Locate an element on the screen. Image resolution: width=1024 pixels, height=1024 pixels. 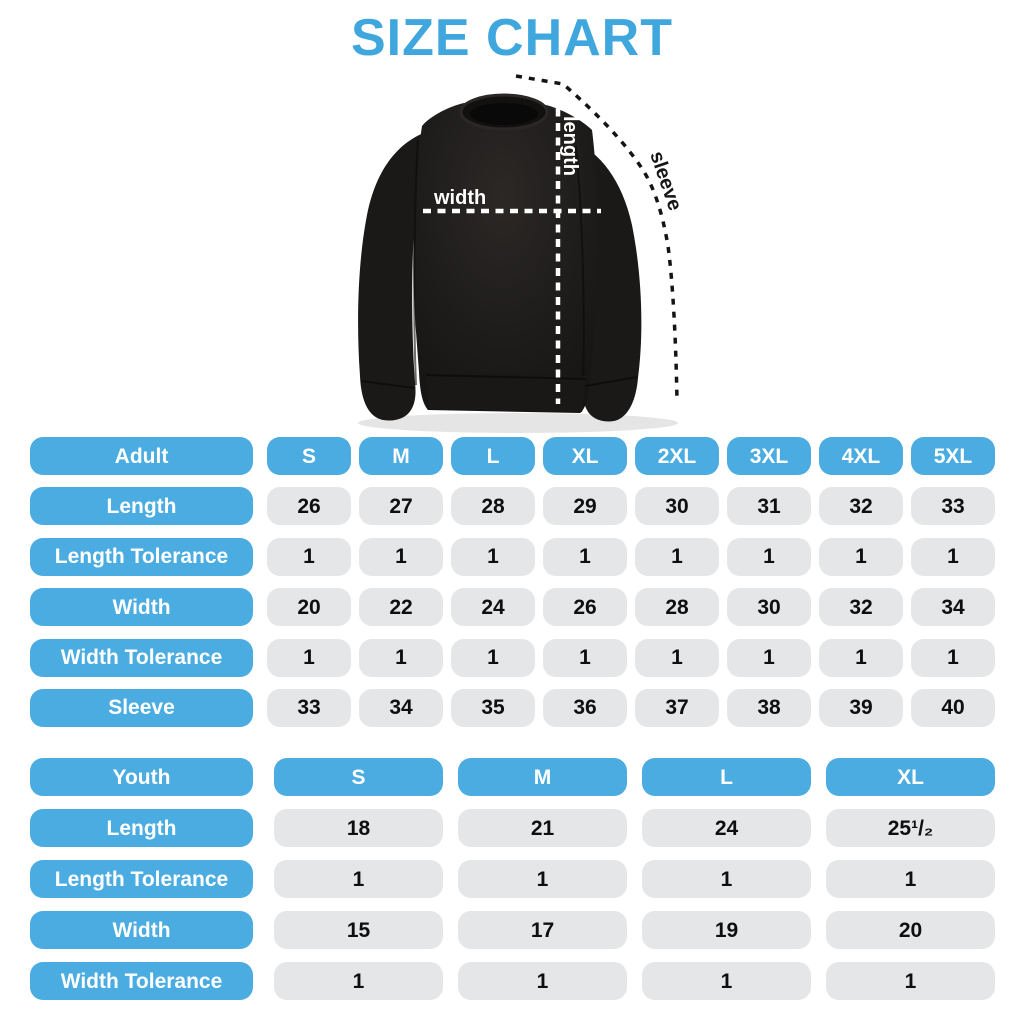
size-value-cell: 15 is located at coordinates (358, 930).